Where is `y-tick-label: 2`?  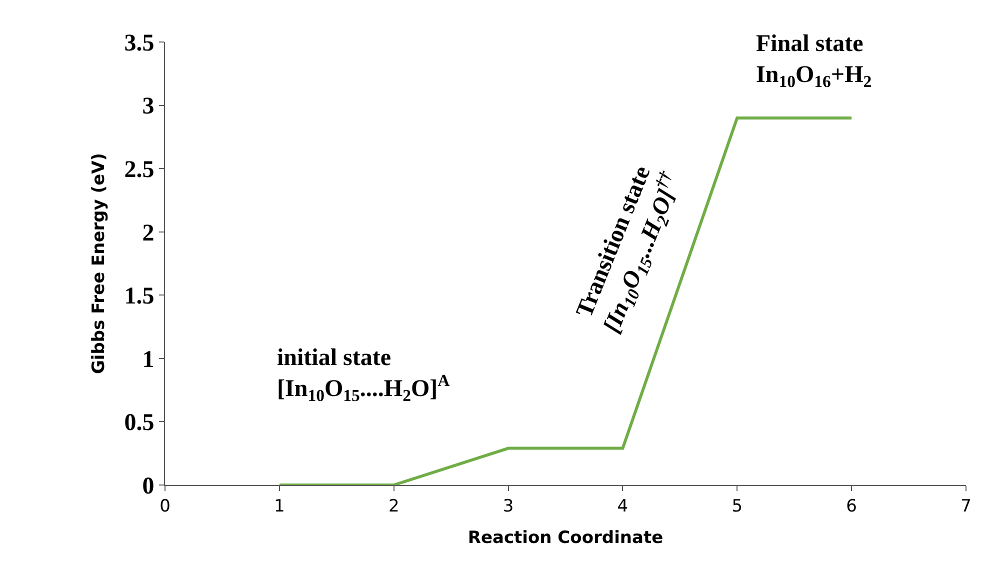 y-tick-label: 2 is located at coordinates (148, 233).